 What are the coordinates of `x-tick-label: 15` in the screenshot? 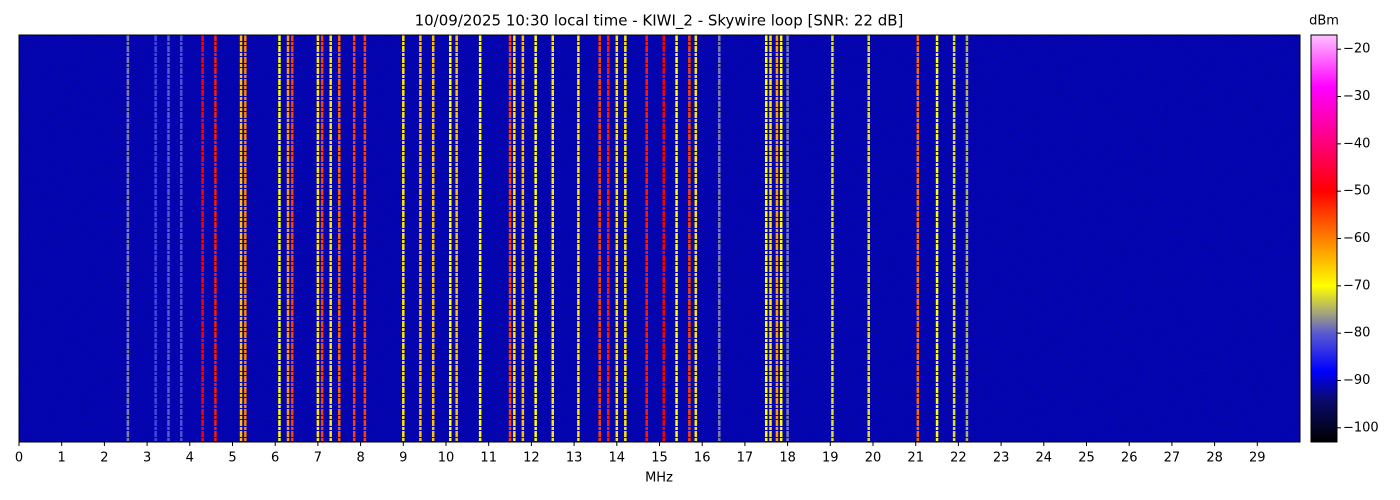 It's located at (659, 458).